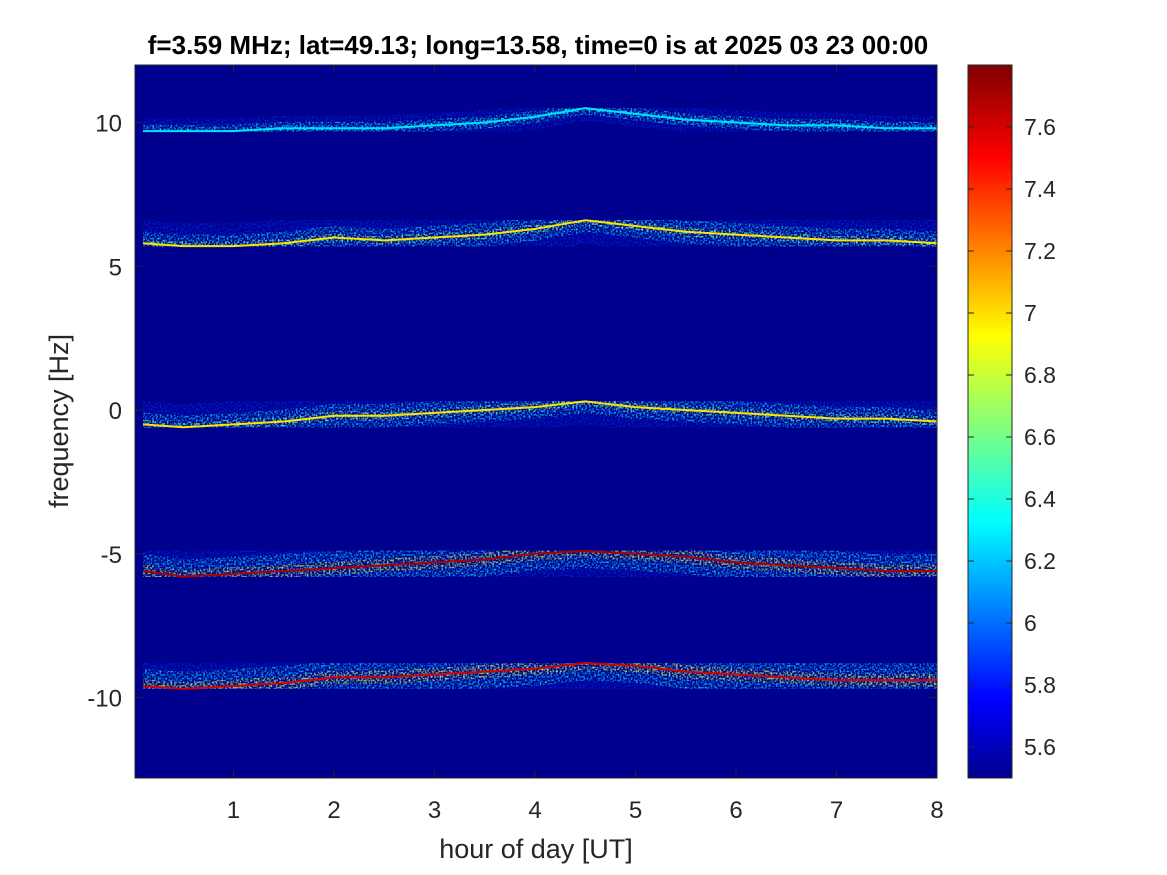  Describe the element at coordinates (936, 810) in the screenshot. I see `x-tick-label: 8` at that location.